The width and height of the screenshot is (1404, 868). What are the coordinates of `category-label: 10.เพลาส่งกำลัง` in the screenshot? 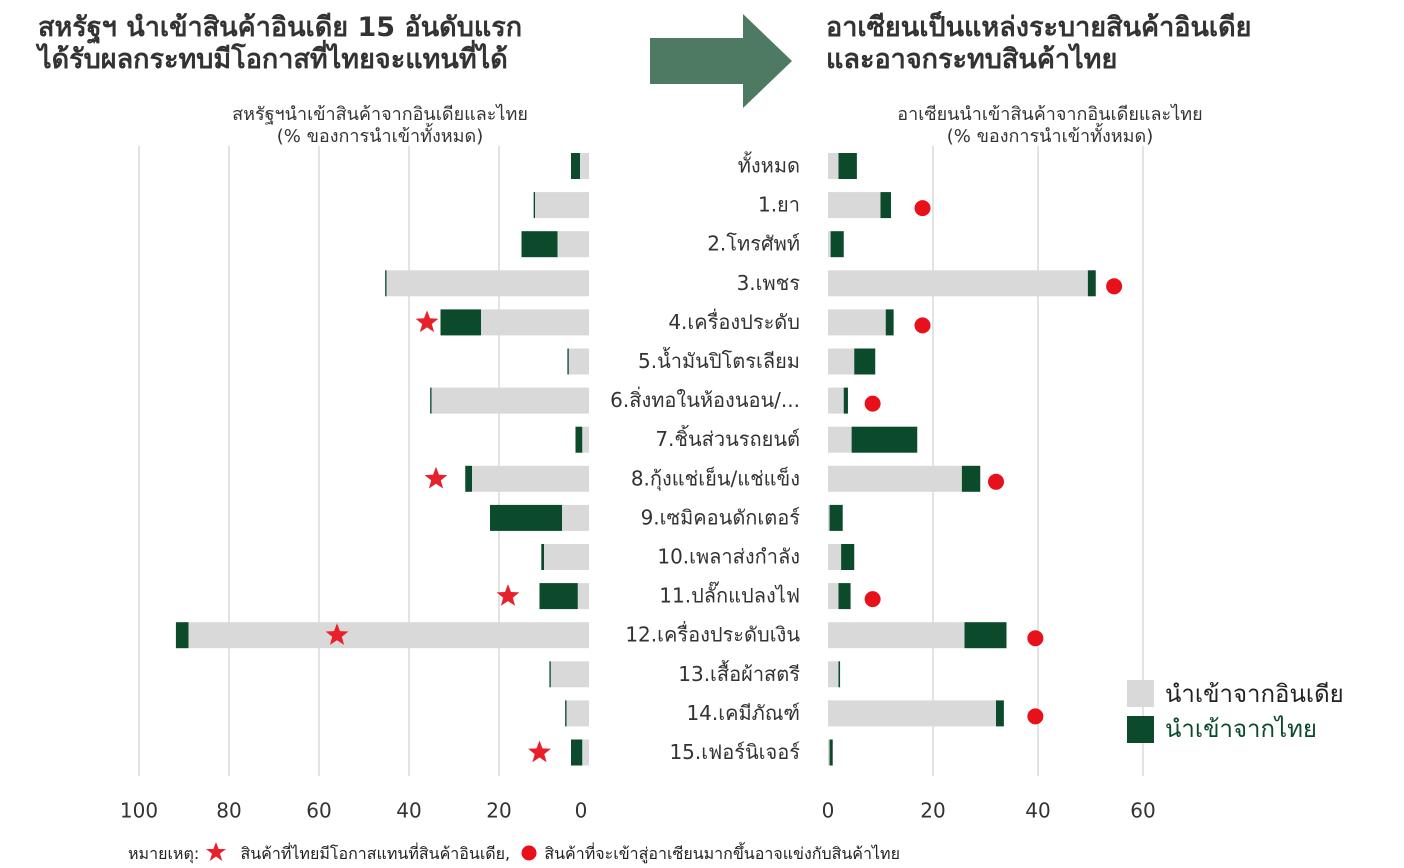 It's located at (728, 557).